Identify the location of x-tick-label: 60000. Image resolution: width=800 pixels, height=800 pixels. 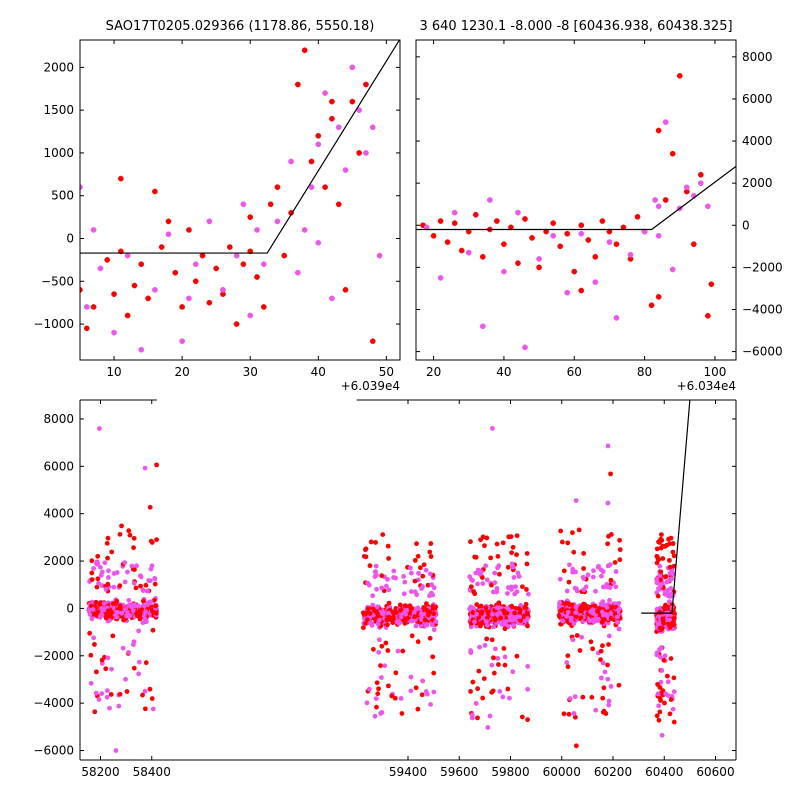
(562, 772).